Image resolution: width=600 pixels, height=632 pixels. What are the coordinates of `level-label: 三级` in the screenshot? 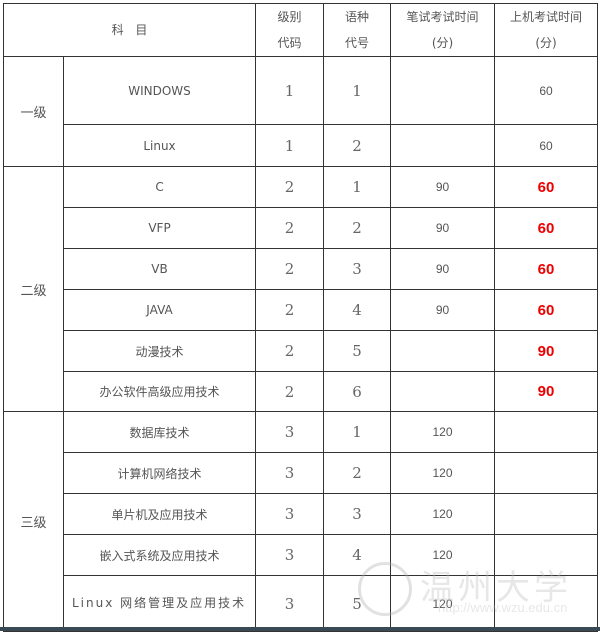 It's located at (33, 521).